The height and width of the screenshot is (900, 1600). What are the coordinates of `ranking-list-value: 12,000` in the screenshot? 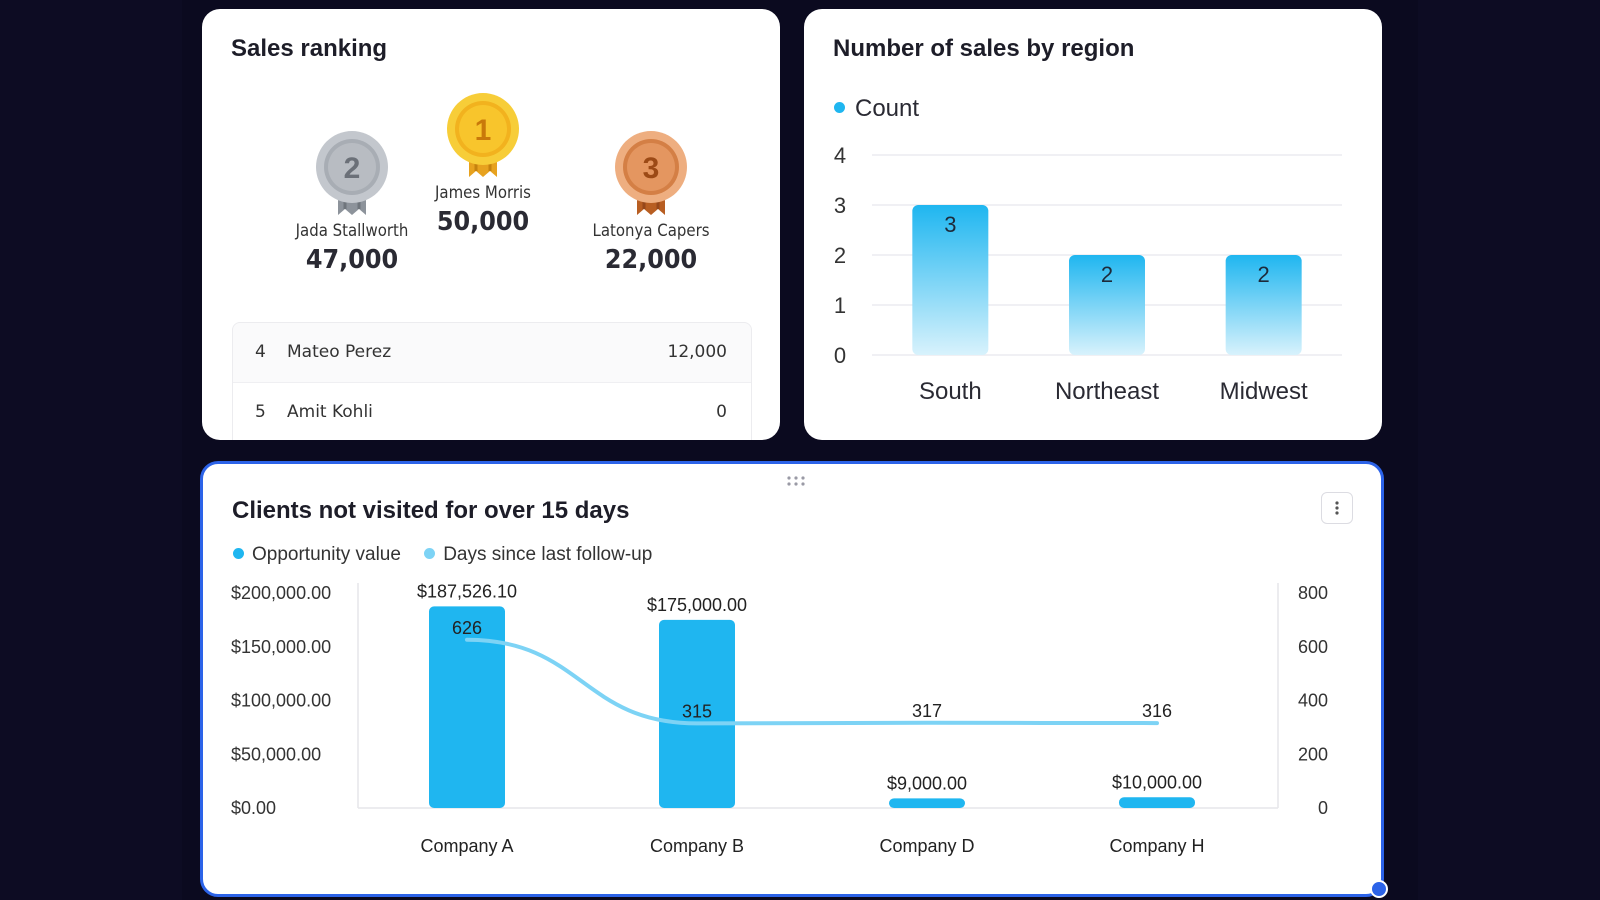 It's located at (697, 352).